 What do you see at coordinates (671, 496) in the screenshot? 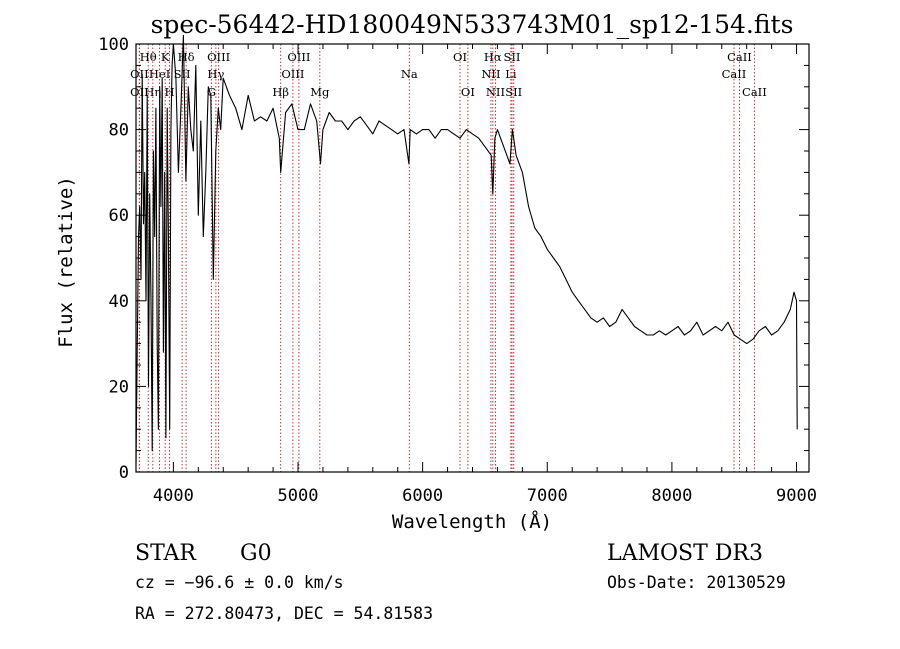
I see `x-tick-label-4: 8000` at bounding box center [671, 496].